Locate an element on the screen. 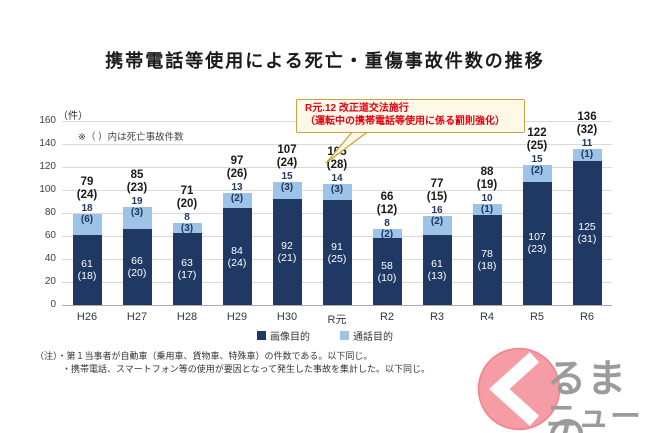 The width and height of the screenshot is (650, 433). bar-R4-total-value: 88 (19) is located at coordinates (487, 178).